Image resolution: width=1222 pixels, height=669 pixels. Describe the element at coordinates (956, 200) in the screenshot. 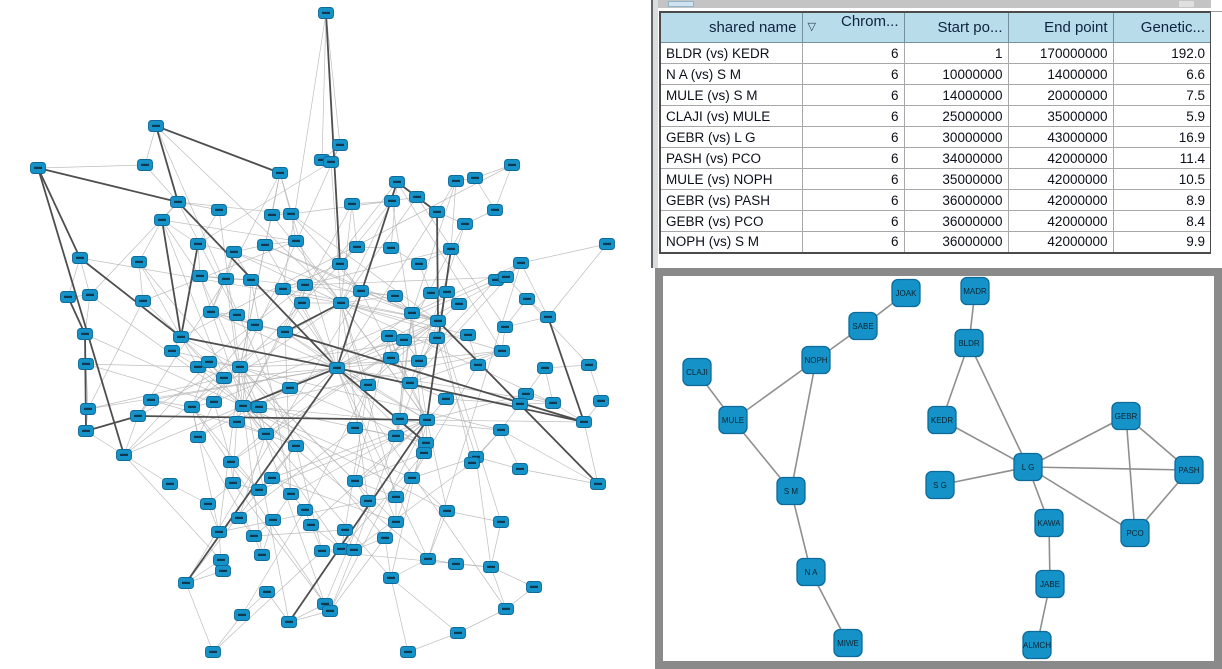

I see `table-cell: 36000000` at that location.